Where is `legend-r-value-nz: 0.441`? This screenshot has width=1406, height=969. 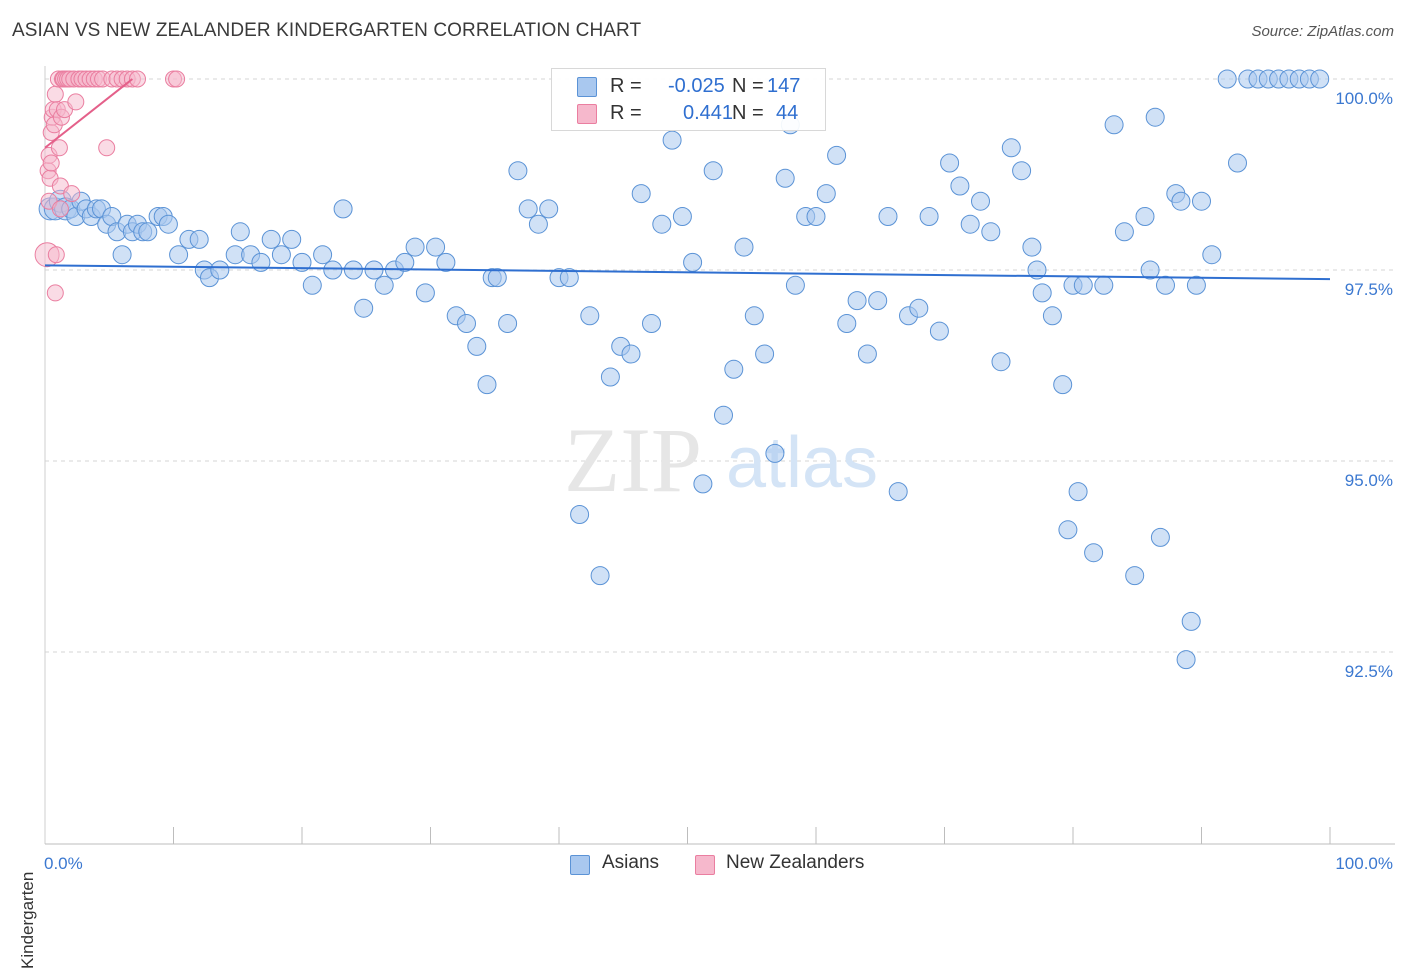
legend-r-value-nz: 0.441 is located at coordinates (708, 113).